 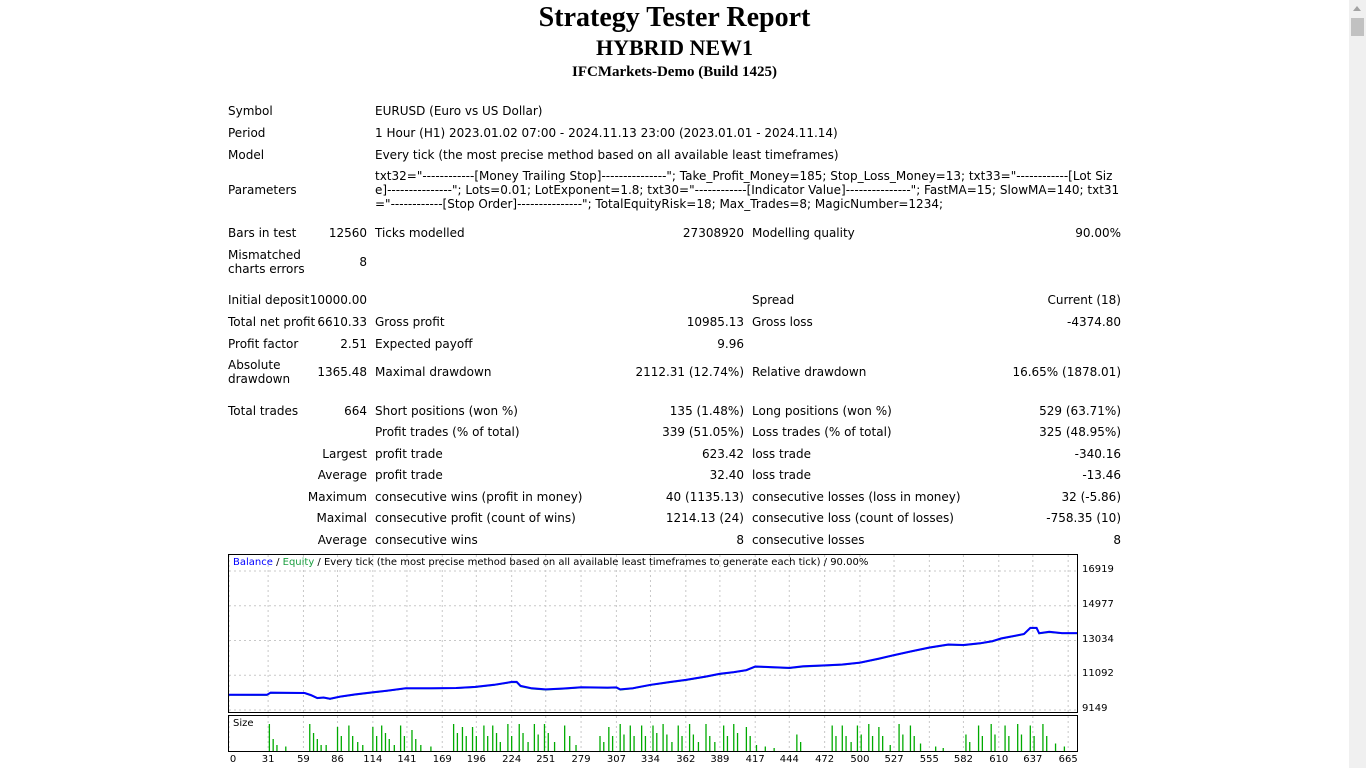 What do you see at coordinates (929, 759) in the screenshot?
I see `x-tick-label: 555` at bounding box center [929, 759].